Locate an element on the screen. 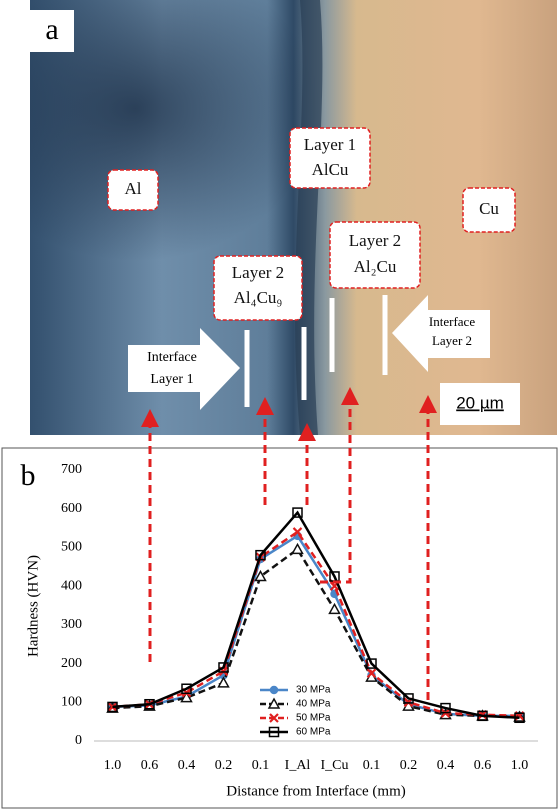 The height and width of the screenshot is (810, 559). arrow-text: Layer 2 is located at coordinates (452, 340).